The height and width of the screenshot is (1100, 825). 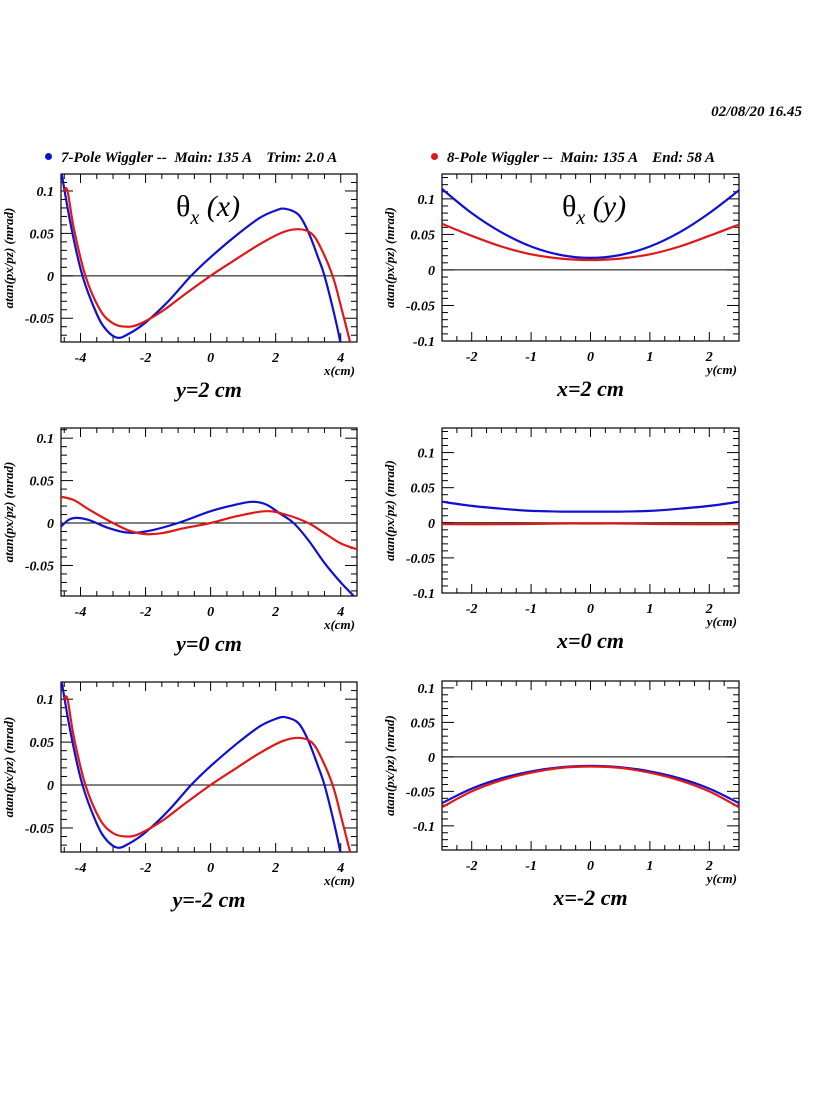 I want to click on panel-caption: y=0 cm, so click(x=207, y=643).